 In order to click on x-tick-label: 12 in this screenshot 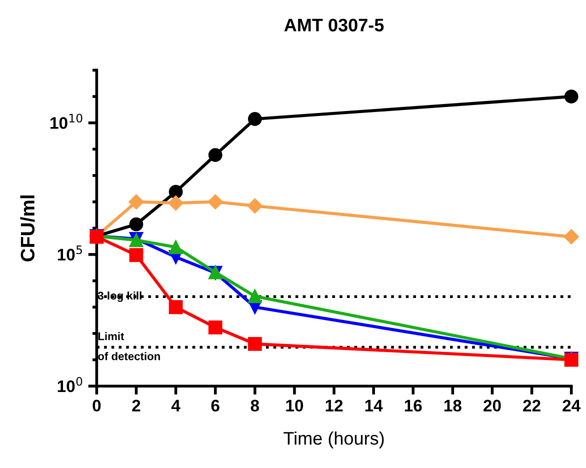, I will do `click(334, 406)`.